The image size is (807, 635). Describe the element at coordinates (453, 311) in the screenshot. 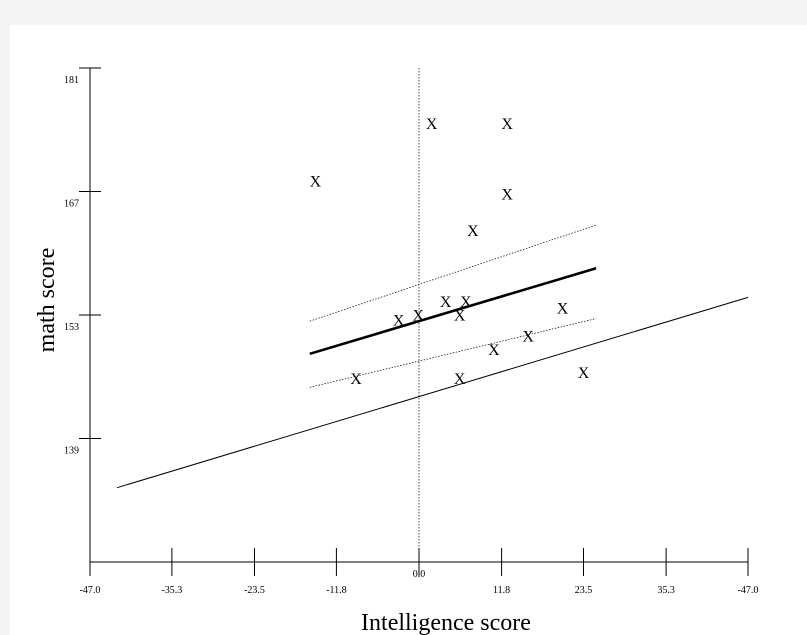

I see `fit-line` at that location.